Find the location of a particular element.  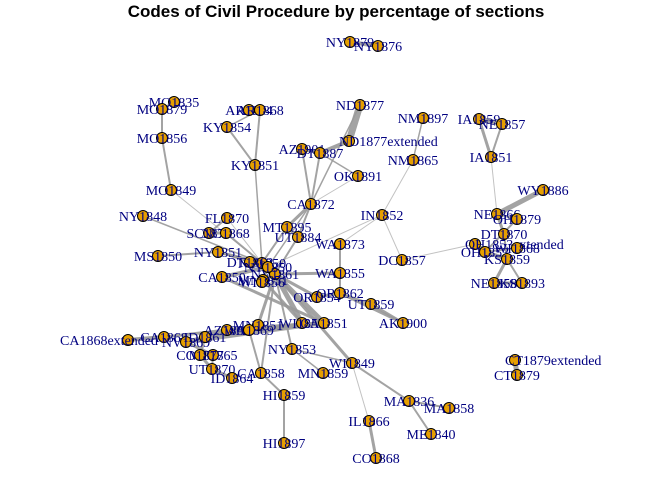

node-OR1854: OR1854 is located at coordinates (317, 298).